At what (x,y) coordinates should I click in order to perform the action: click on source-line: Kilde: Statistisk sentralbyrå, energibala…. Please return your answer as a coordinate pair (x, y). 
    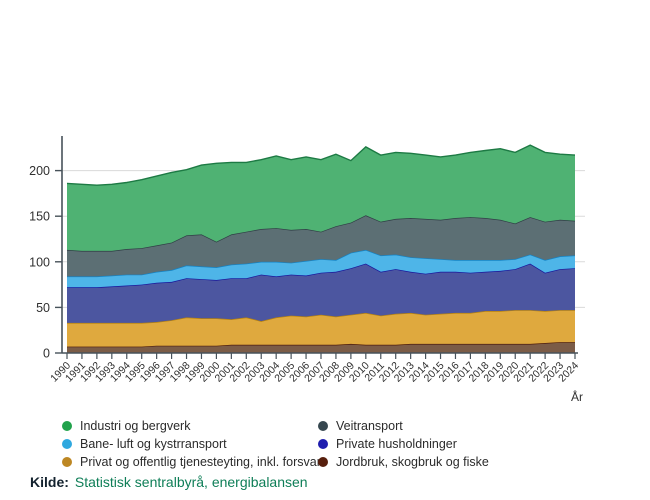
    Looking at the image, I should click on (169, 482).